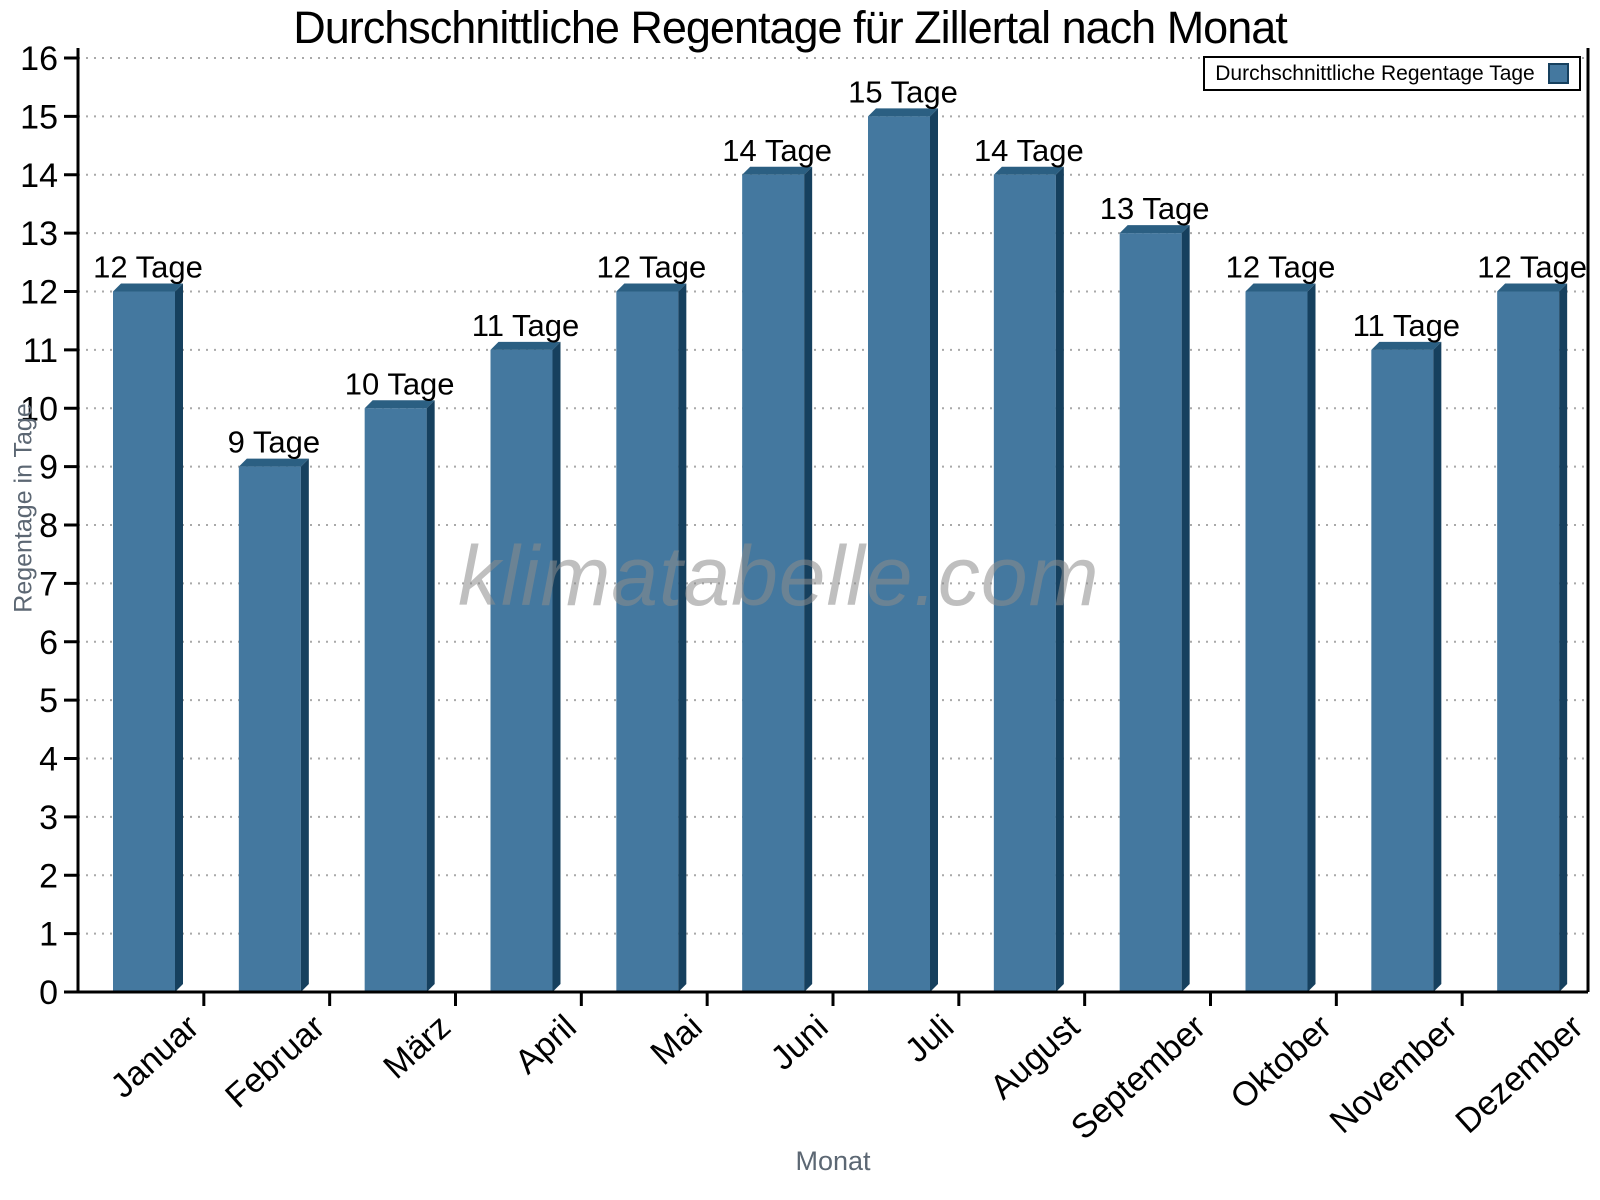 The image size is (1600, 1200). I want to click on bar-november: 11 Tage, so click(1406, 650).